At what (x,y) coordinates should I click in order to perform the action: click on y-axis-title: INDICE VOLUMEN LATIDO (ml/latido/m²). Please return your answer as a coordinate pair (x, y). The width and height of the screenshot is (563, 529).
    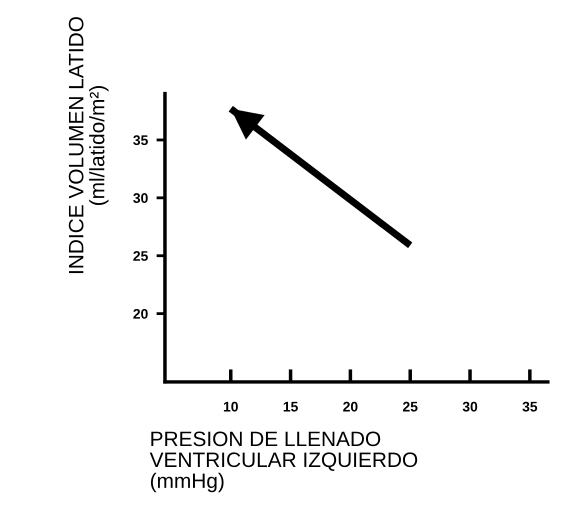
    Looking at the image, I should click on (88, 145).